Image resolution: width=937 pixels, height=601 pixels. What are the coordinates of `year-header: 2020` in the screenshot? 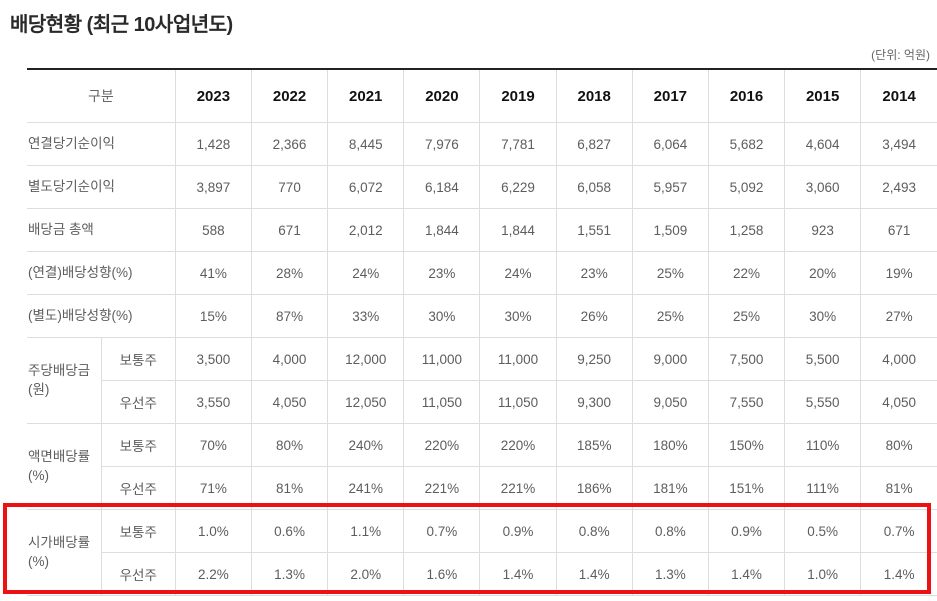 It's located at (441, 95).